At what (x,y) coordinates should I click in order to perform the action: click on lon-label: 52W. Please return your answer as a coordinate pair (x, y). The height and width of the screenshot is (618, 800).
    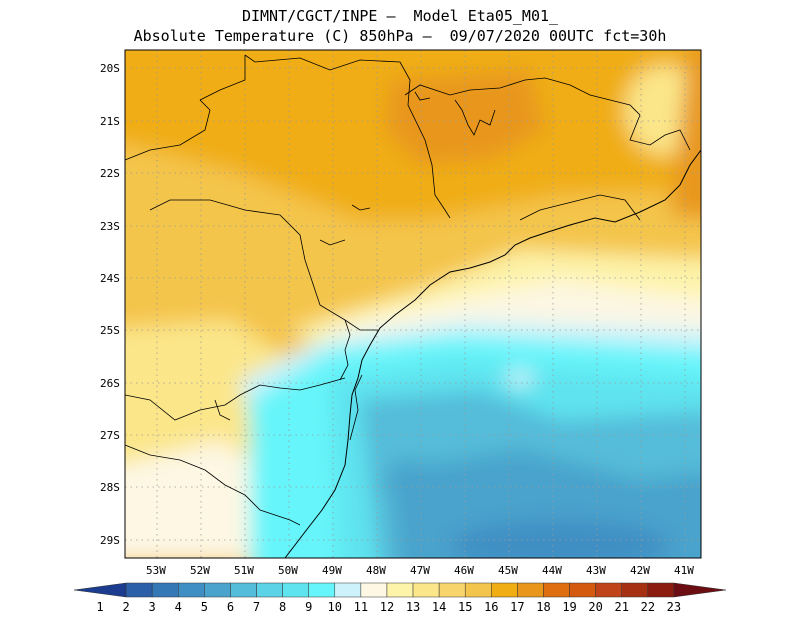
    Looking at the image, I should click on (200, 570).